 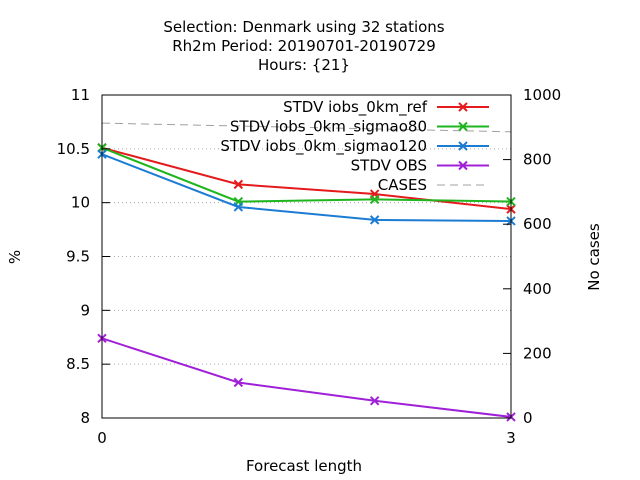 I want to click on x-tick-label: 3, so click(x=511, y=438).